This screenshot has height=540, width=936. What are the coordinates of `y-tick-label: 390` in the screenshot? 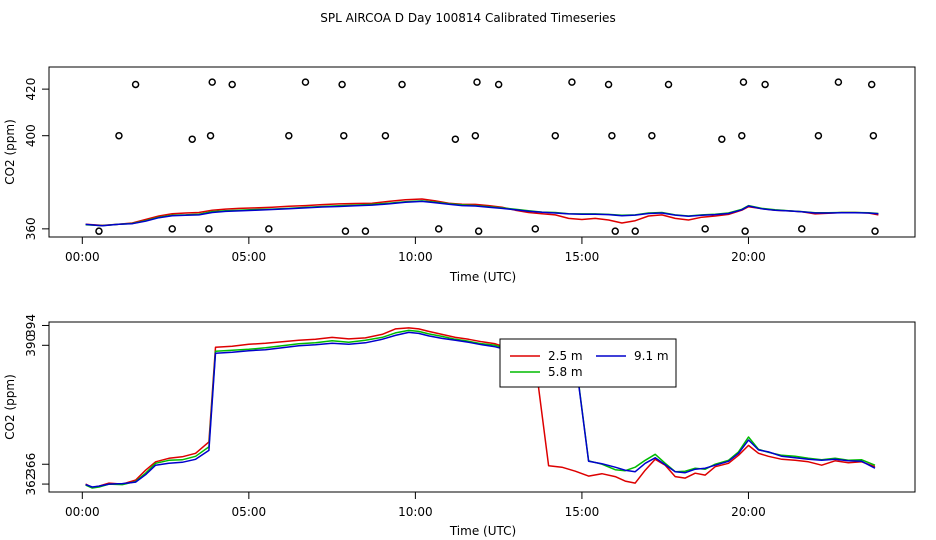 It's located at (31, 345).